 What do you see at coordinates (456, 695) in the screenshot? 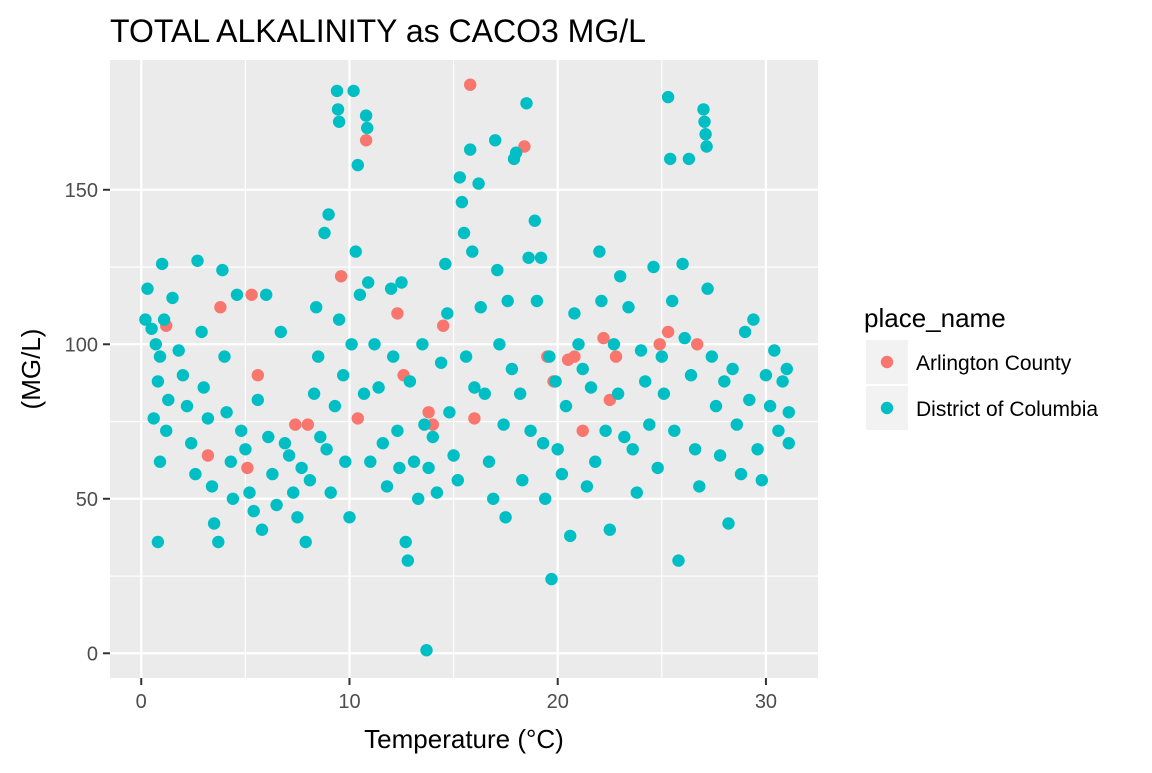
I see `x-axis: 0 10 20 30` at bounding box center [456, 695].